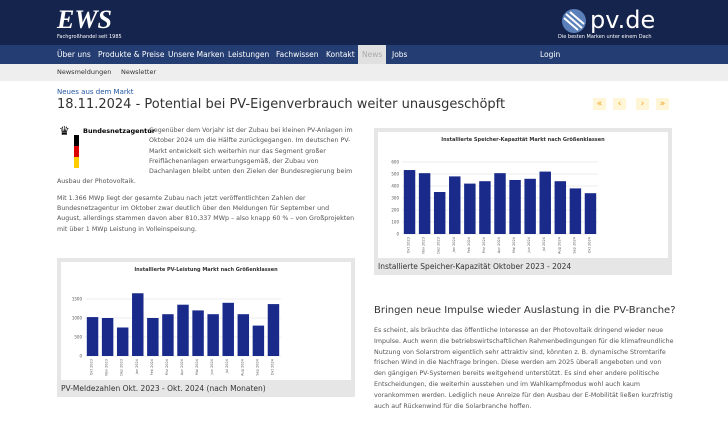 Image resolution: width=728 pixels, height=425 pixels. What do you see at coordinates (395, 198) in the screenshot?
I see `y-tick-label: 300` at bounding box center [395, 198].